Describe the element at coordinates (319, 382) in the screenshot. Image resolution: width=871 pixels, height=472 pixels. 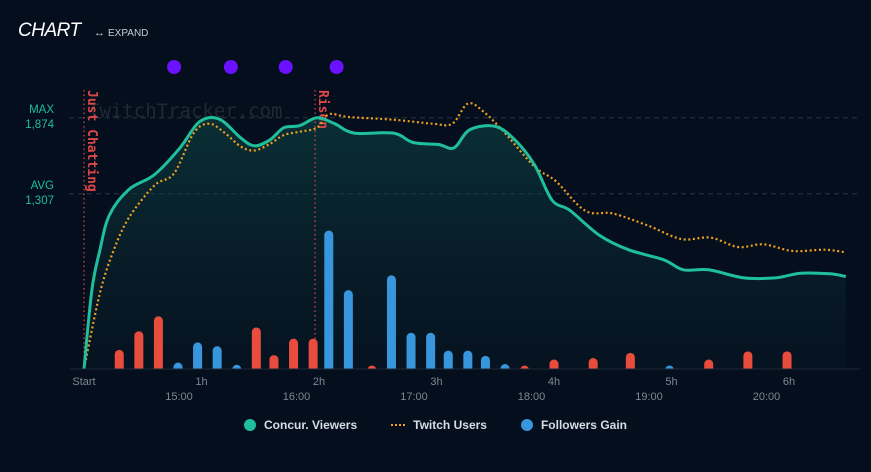
I see `x-tick-elapsed: 2h` at that location.